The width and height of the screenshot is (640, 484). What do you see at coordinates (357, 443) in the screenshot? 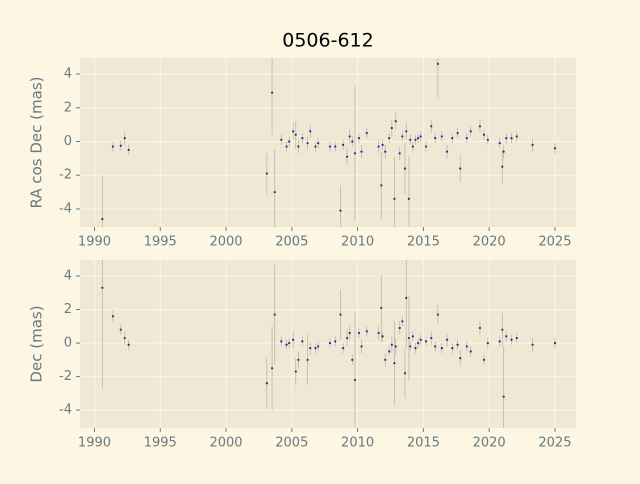
I see `x-tick-label: 2010` at bounding box center [357, 443].